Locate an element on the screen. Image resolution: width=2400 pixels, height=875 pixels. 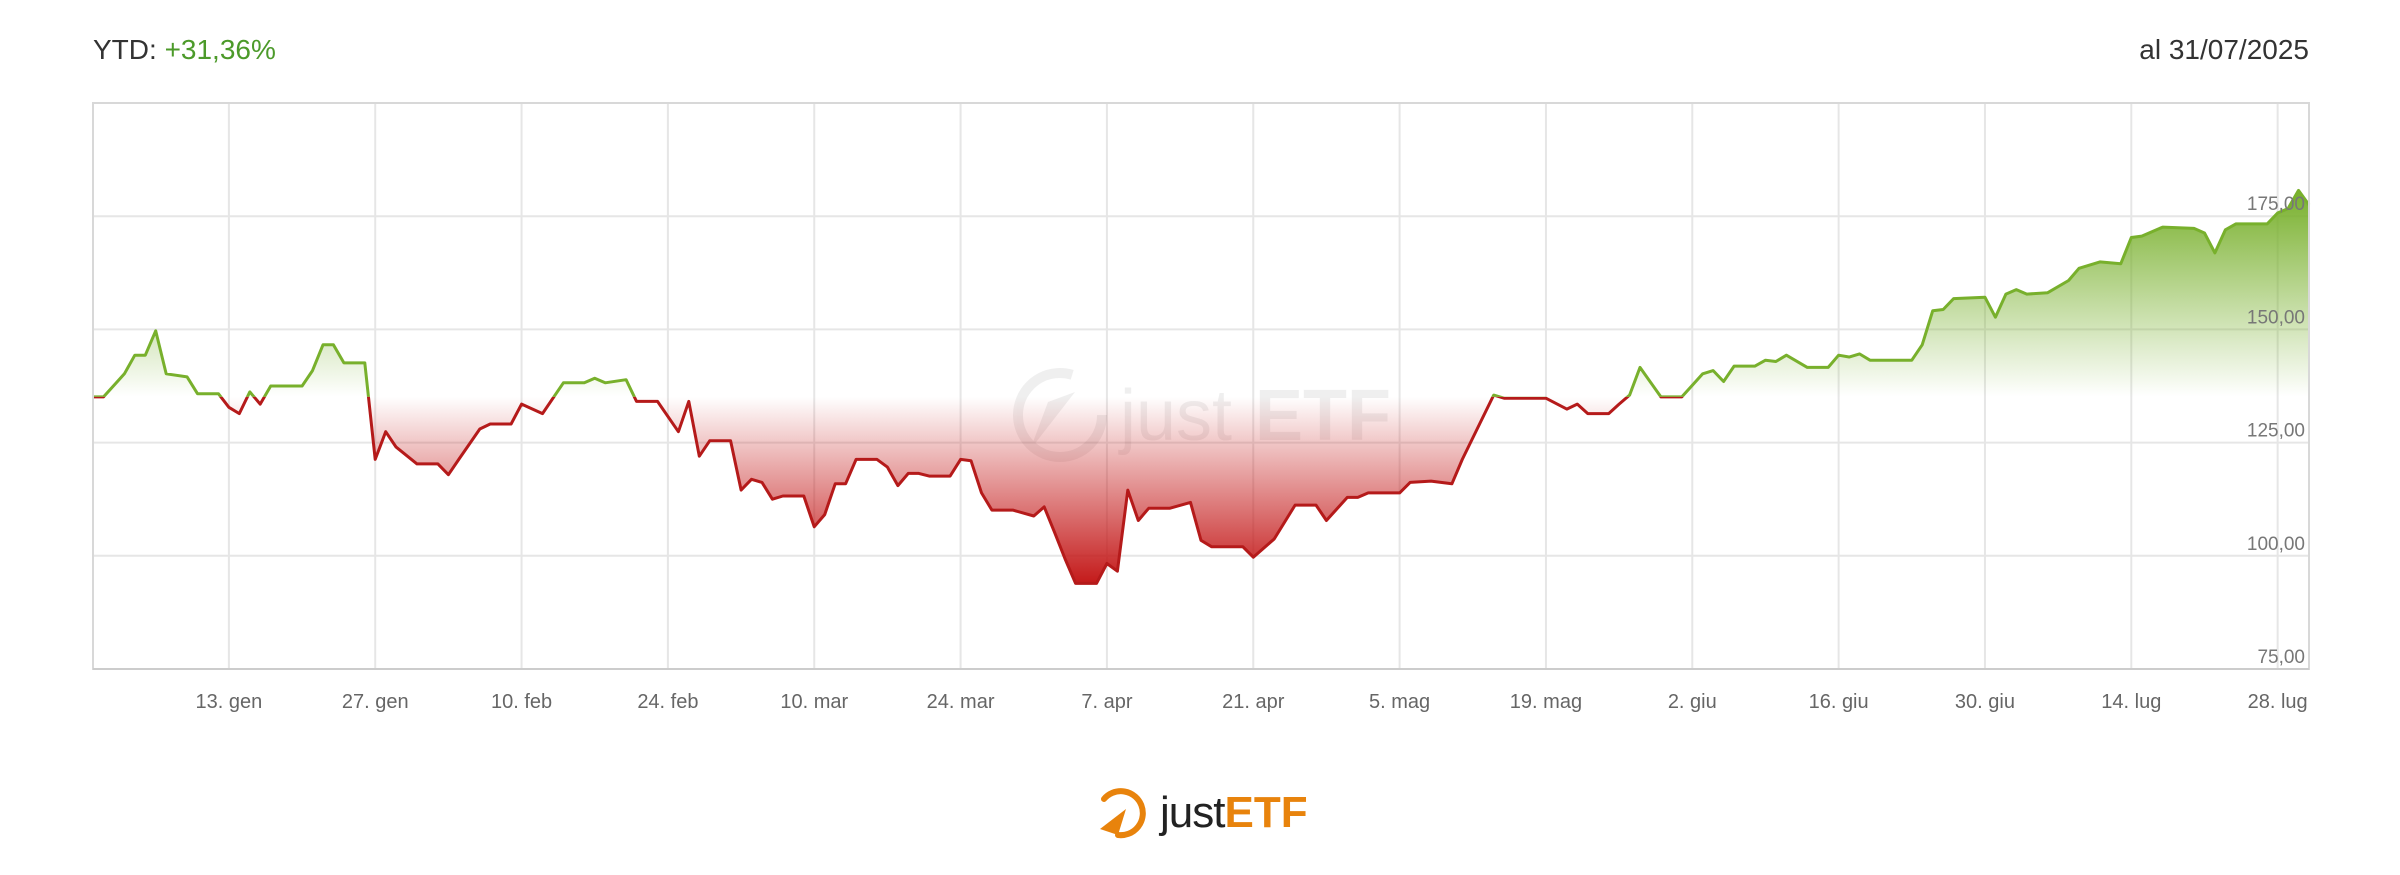
negative-area is located at coordinates (887, 490).